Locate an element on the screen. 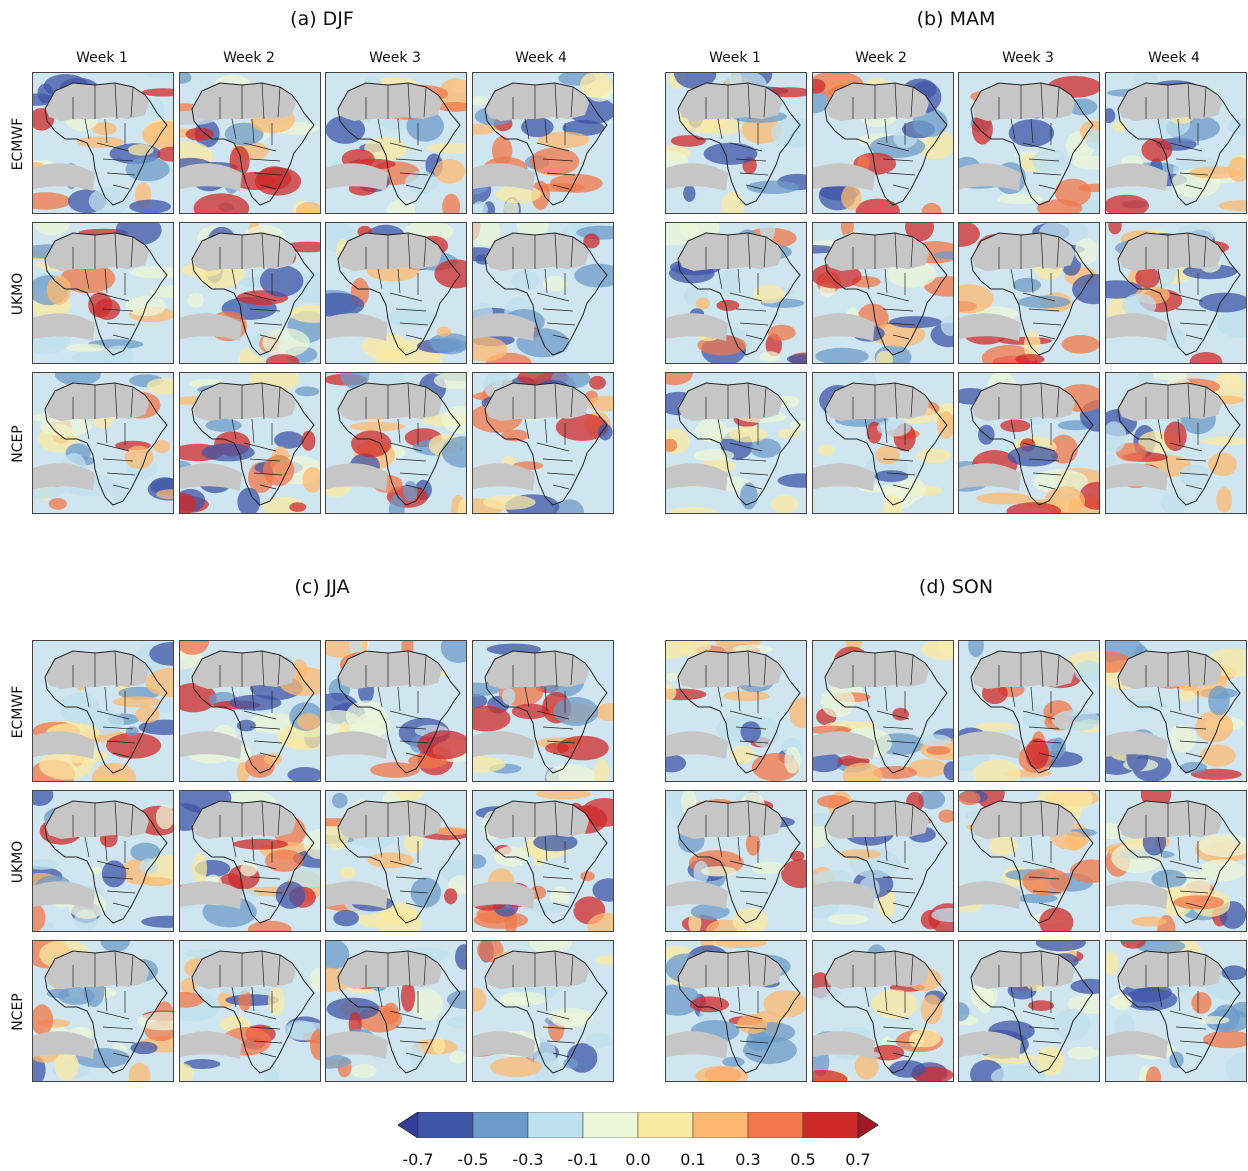 This screenshot has width=1248, height=1171. colorbar-high-arrow is located at coordinates (867, 1125).